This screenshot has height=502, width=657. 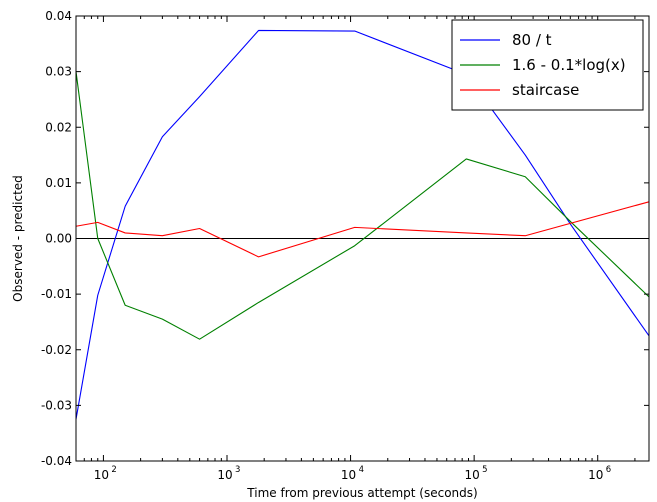 What do you see at coordinates (237, 470) in the screenshot?
I see `x-tick-label-exponent: 3` at bounding box center [237, 470].